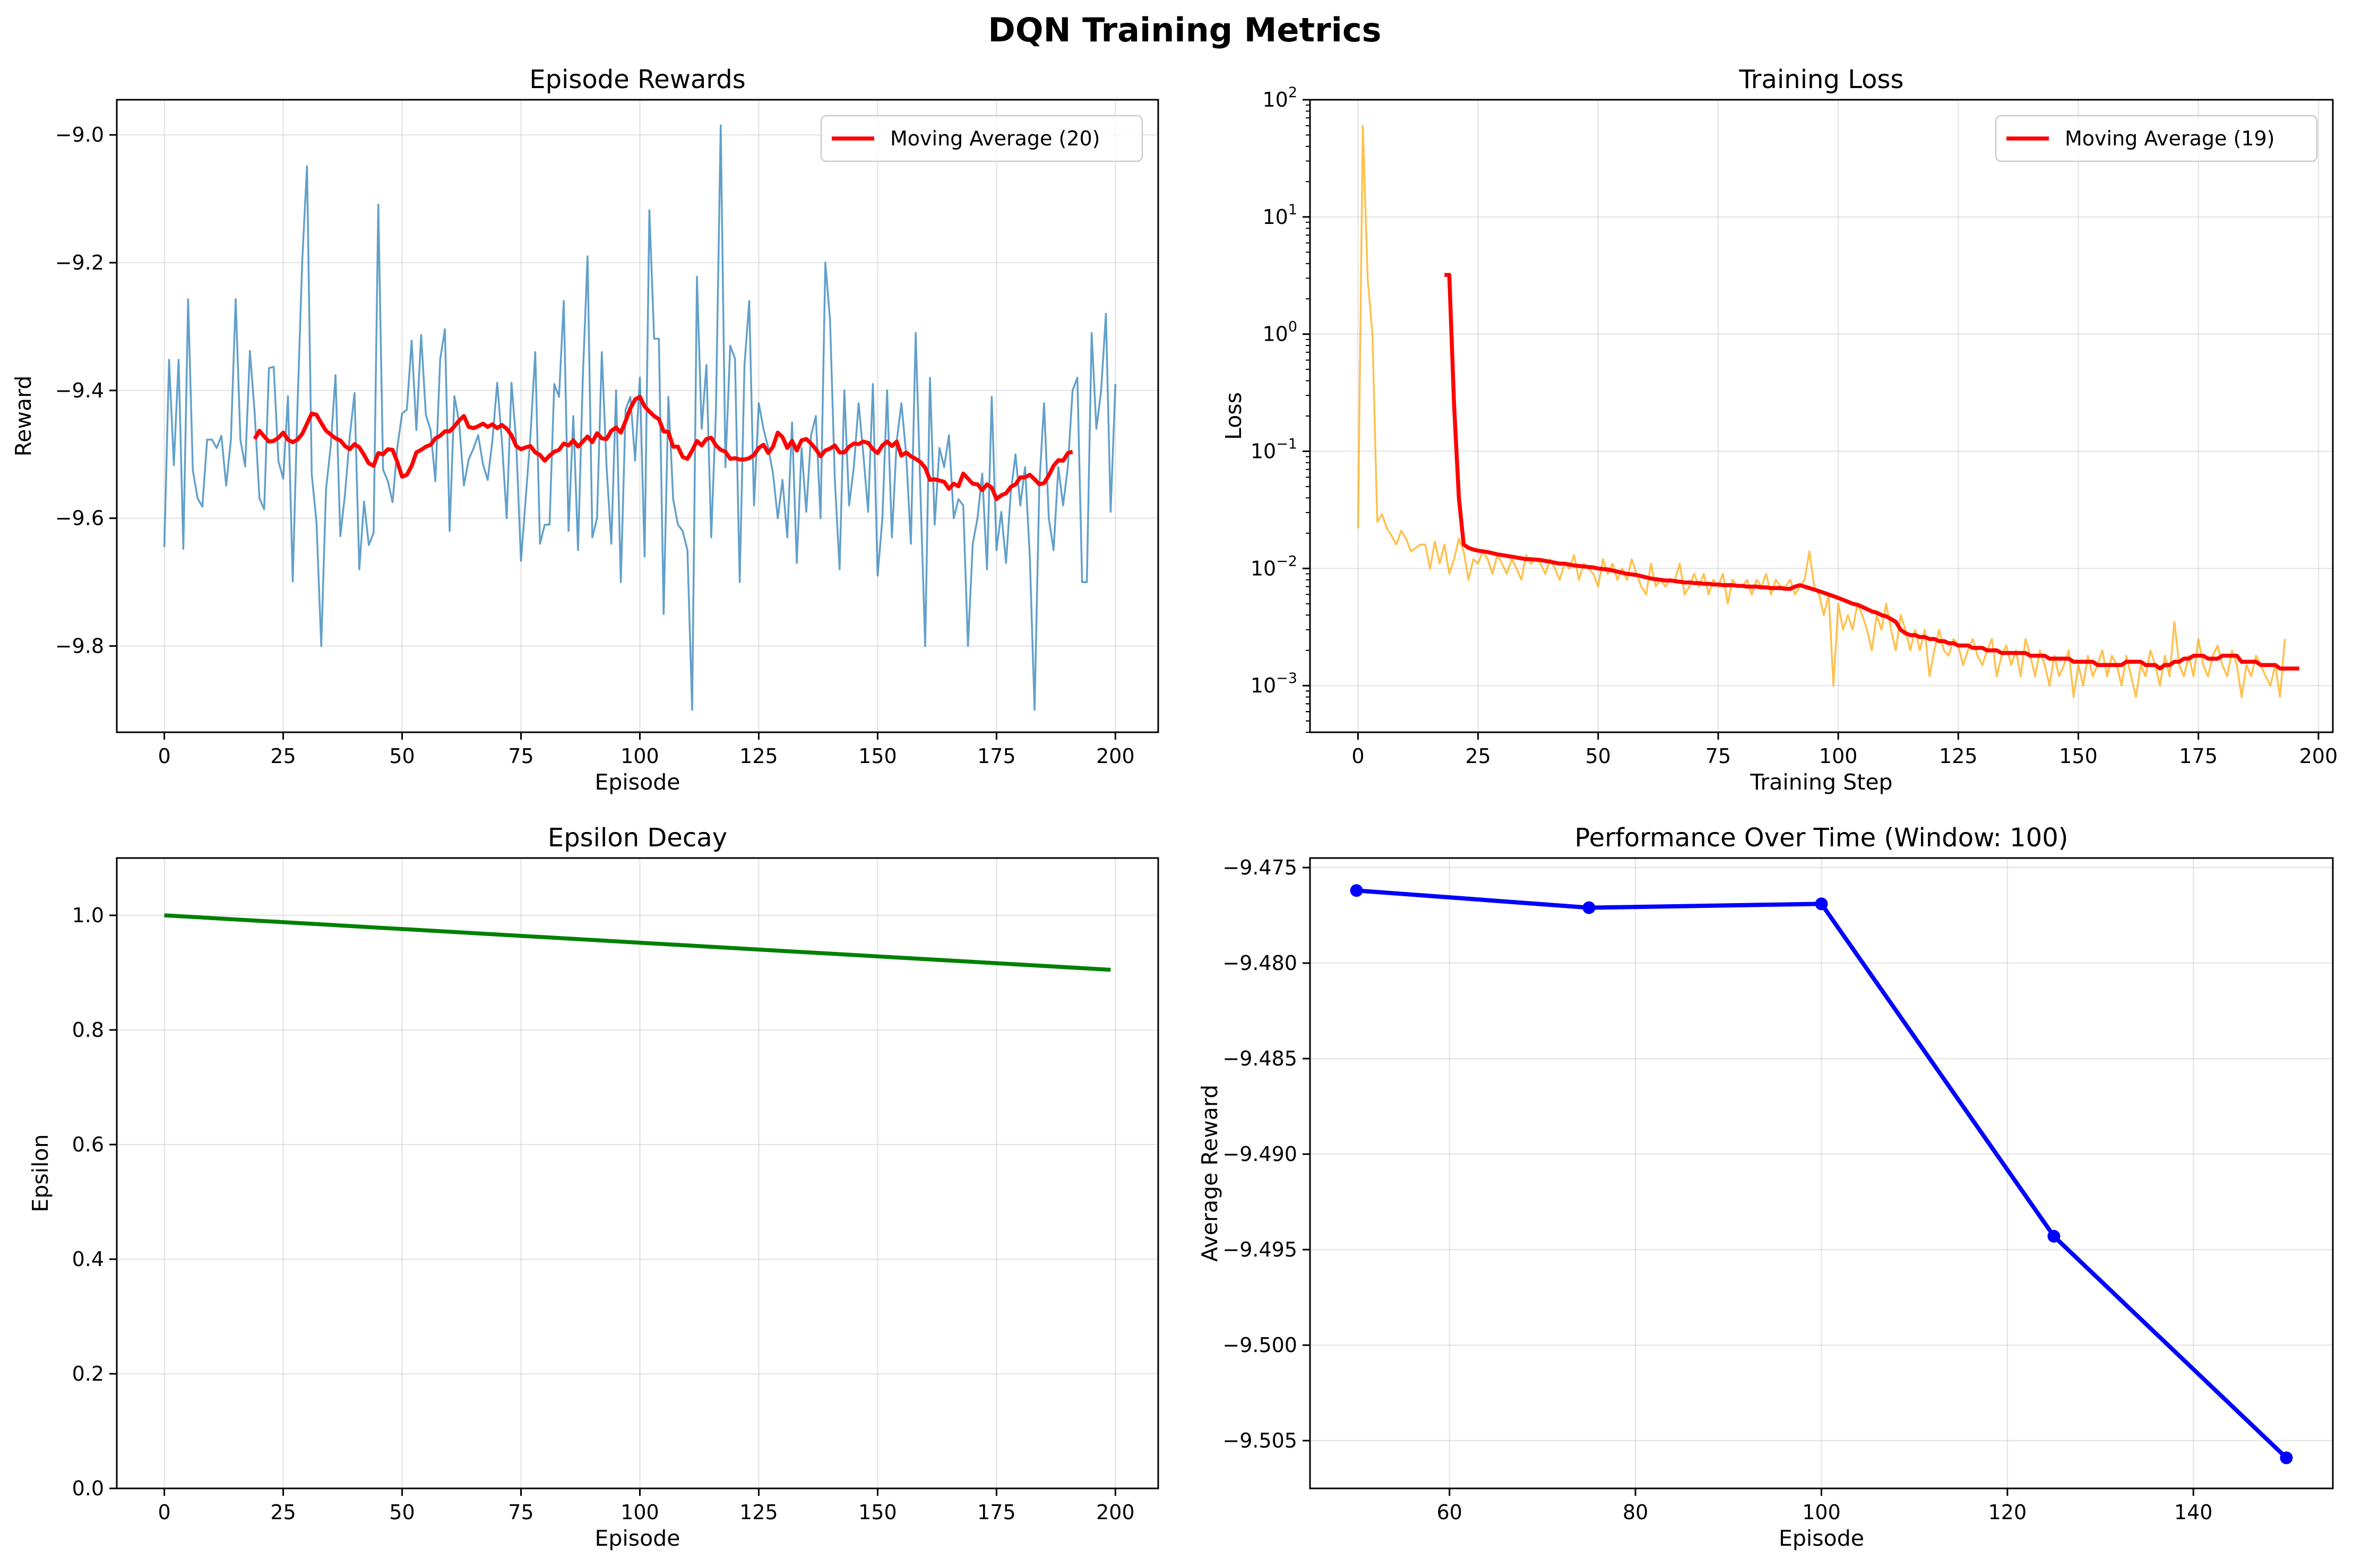 The width and height of the screenshot is (2370, 1568). Describe the element at coordinates (1260, 963) in the screenshot. I see `y-tick-label: −9.480` at that location.